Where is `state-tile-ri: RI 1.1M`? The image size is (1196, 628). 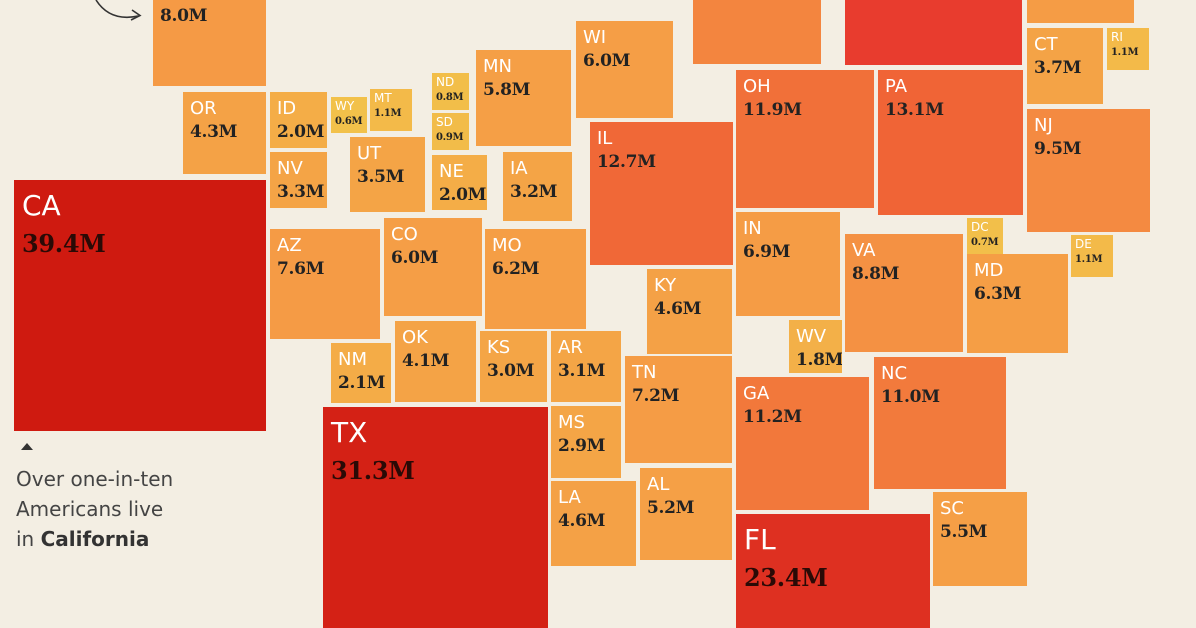
state-tile-ri: RI 1.1M is located at coordinates (1128, 49).